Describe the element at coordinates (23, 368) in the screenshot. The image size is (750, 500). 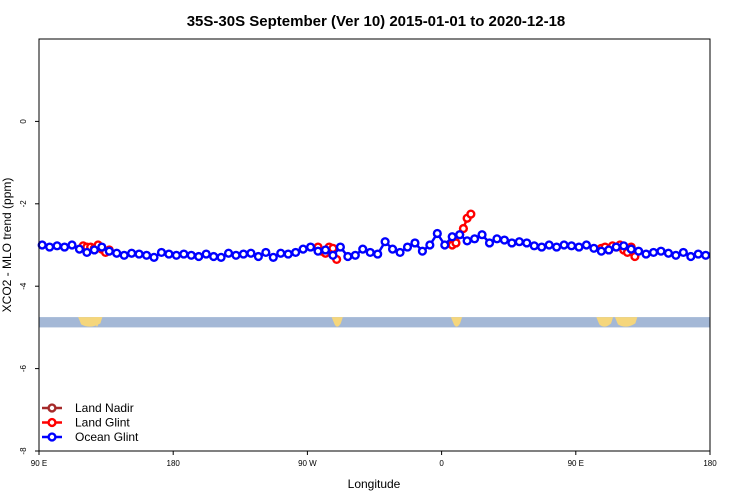
I see `y-tick-label: -6` at that location.